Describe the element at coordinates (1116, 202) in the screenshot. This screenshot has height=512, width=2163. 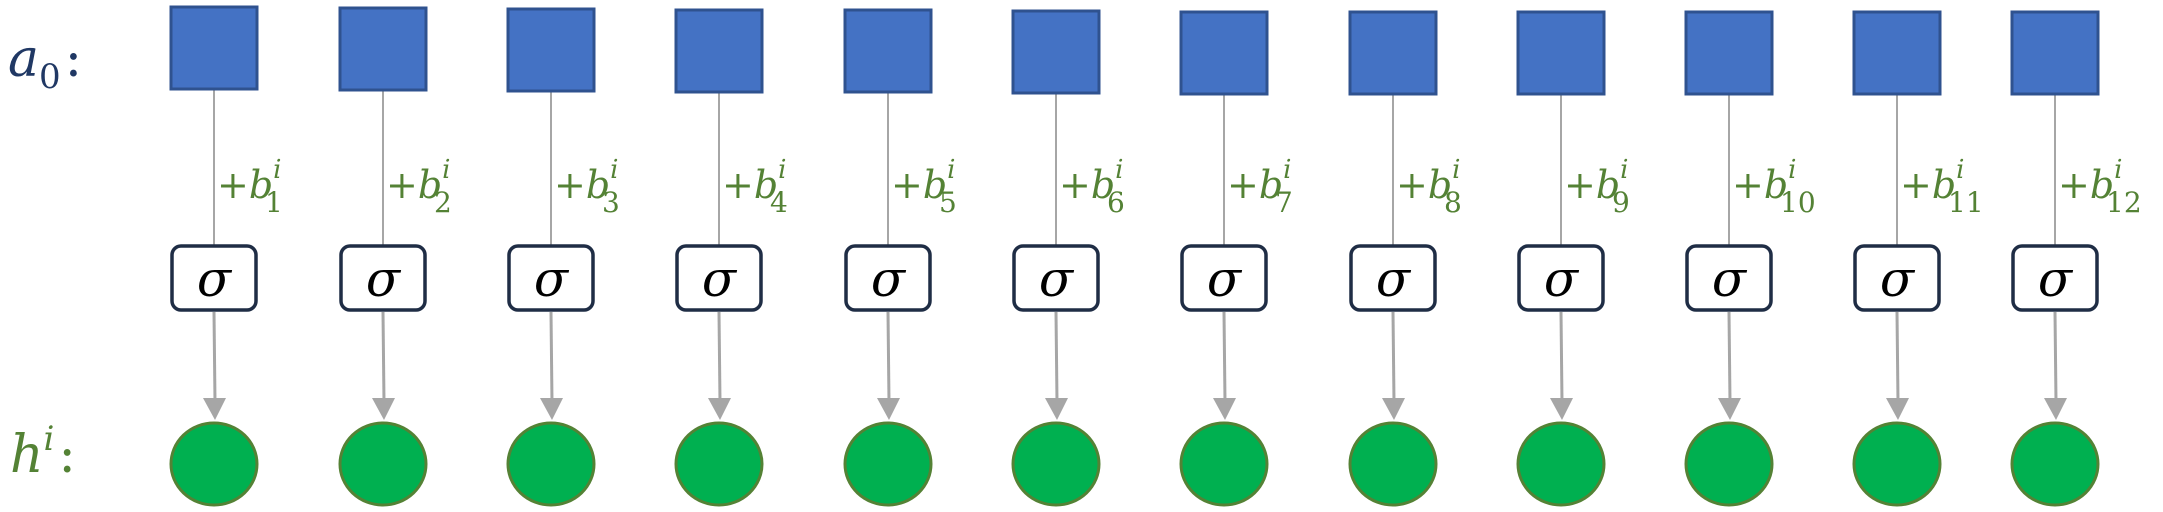
I see `bias-label-subscript: 6` at that location.